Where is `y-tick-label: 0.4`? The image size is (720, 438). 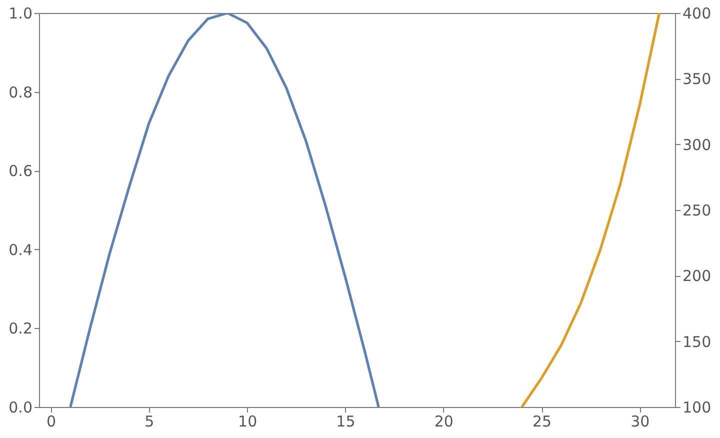
y-tick-label: 0.4 is located at coordinates (20, 249).